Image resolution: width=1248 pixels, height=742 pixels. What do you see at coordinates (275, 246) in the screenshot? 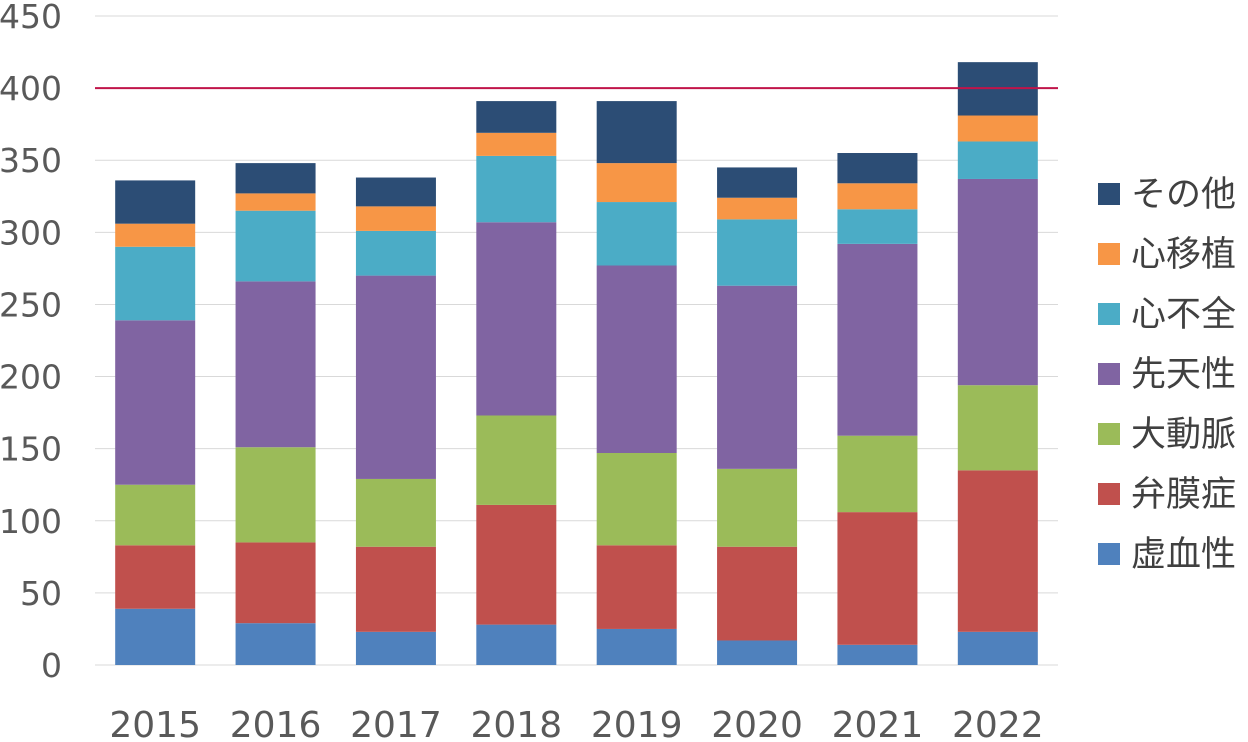
I see `bar-segment-2016-心不全` at bounding box center [275, 246].